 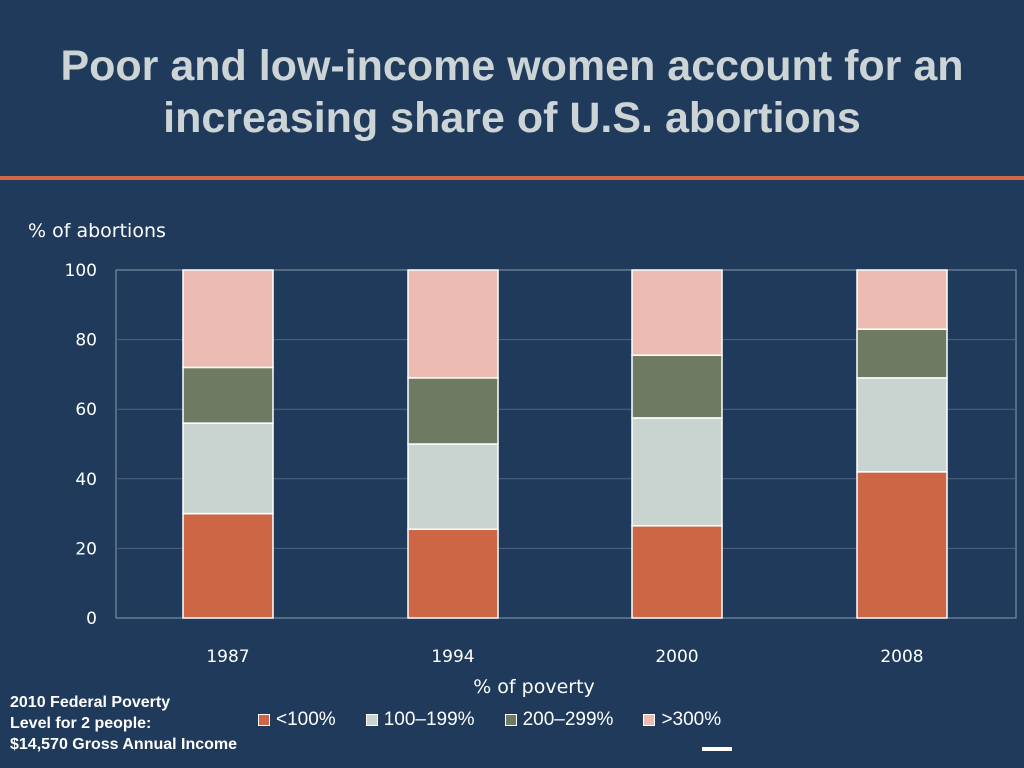 I want to click on footnote-line-2: Level for 2 people:, so click(x=81, y=723).